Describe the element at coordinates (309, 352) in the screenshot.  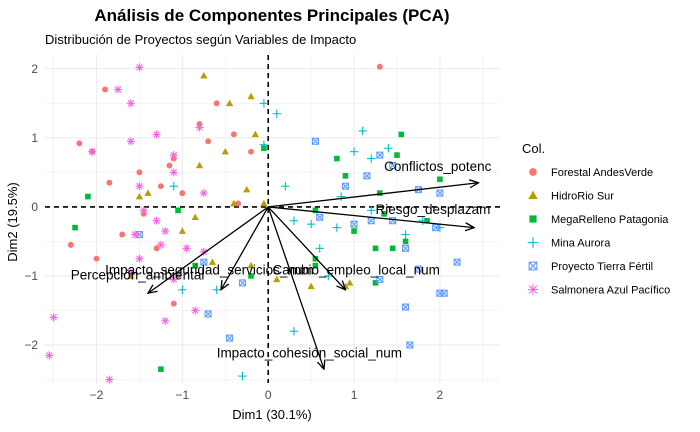
I see `variable-label: Impacto_cohesión_social_num` at that location.